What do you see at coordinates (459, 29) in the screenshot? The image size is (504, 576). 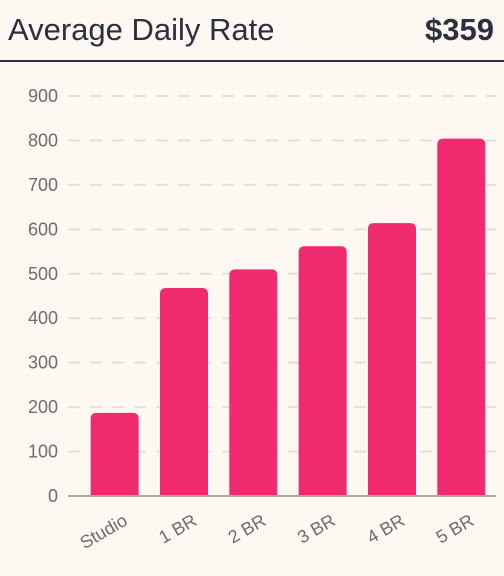 I see `average-daily-rate-value: $359` at bounding box center [459, 29].